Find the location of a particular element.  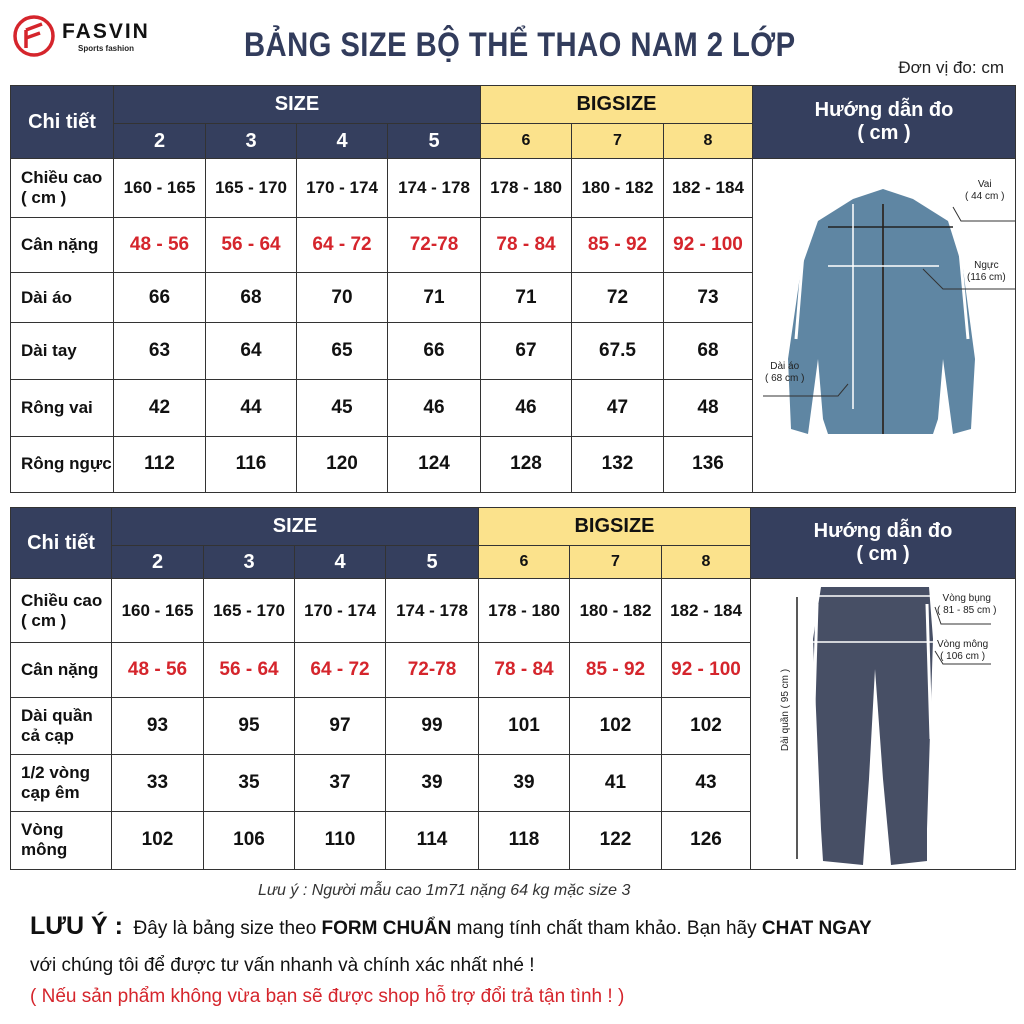

pants-image is located at coordinates (893, 726).